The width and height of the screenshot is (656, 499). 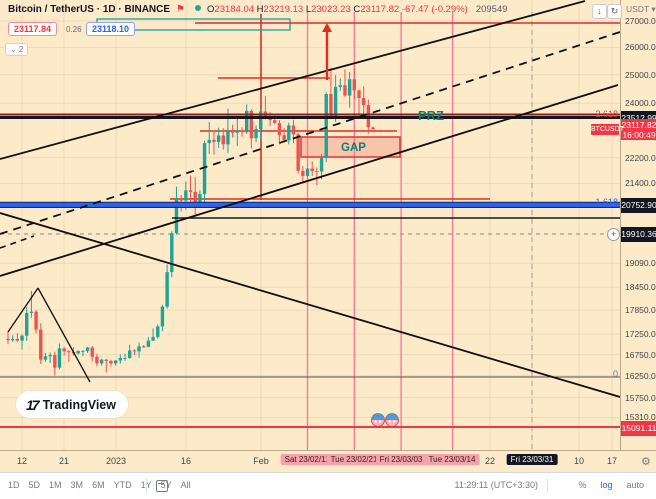 What do you see at coordinates (354, 459) in the screenshot?
I see `time-axis-event-tag: Tue 23/02/21` at bounding box center [354, 459].